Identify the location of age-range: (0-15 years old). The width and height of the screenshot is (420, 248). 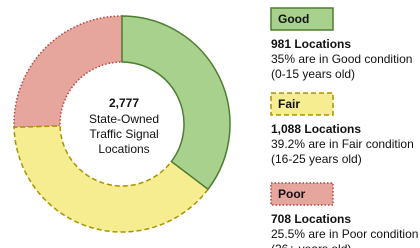
(313, 74).